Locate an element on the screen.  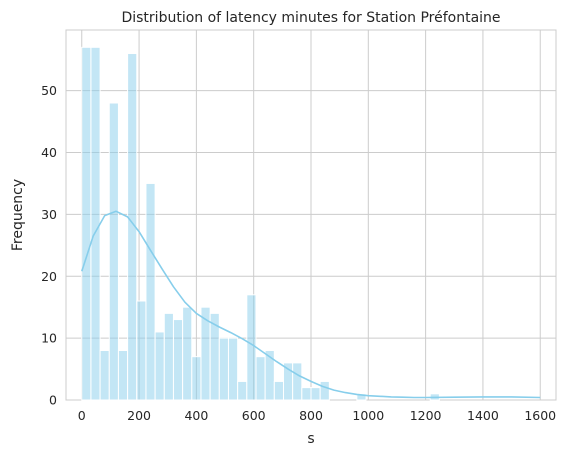
x-tick-label: 1200 is located at coordinates (426, 415).